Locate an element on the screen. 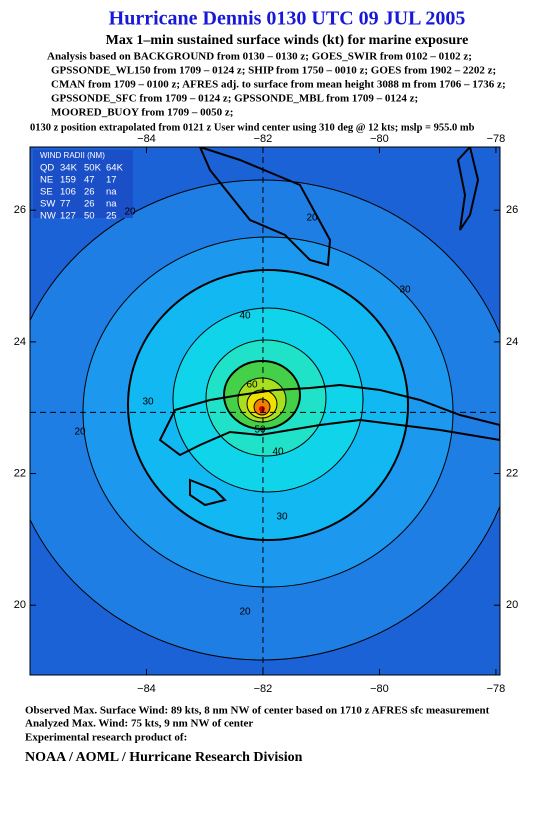  band is located at coordinates (262, 409).